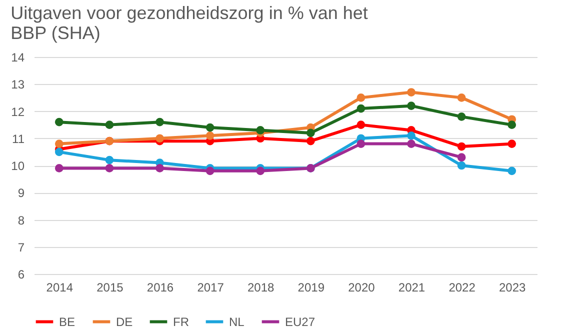 This screenshot has width=562, height=333. I want to click on y-tick-label: 8, so click(21, 220).